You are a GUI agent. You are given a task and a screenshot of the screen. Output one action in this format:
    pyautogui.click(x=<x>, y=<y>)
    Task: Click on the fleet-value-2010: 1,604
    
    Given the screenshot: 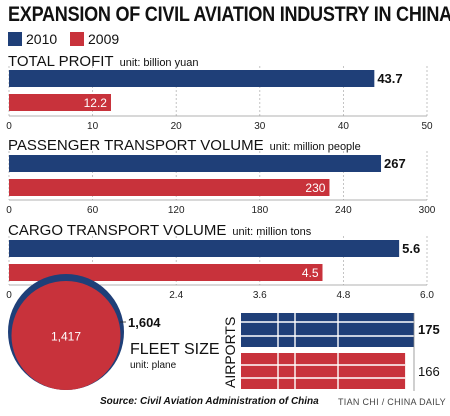 What is the action you would take?
    pyautogui.click(x=144, y=322)
    